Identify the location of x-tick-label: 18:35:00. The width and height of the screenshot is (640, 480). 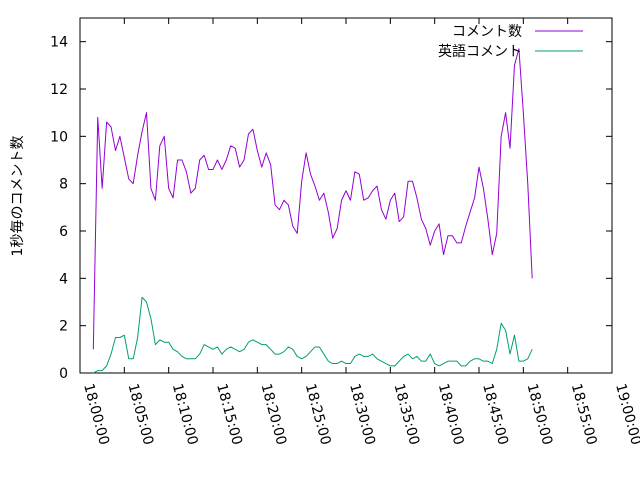
(406, 414).